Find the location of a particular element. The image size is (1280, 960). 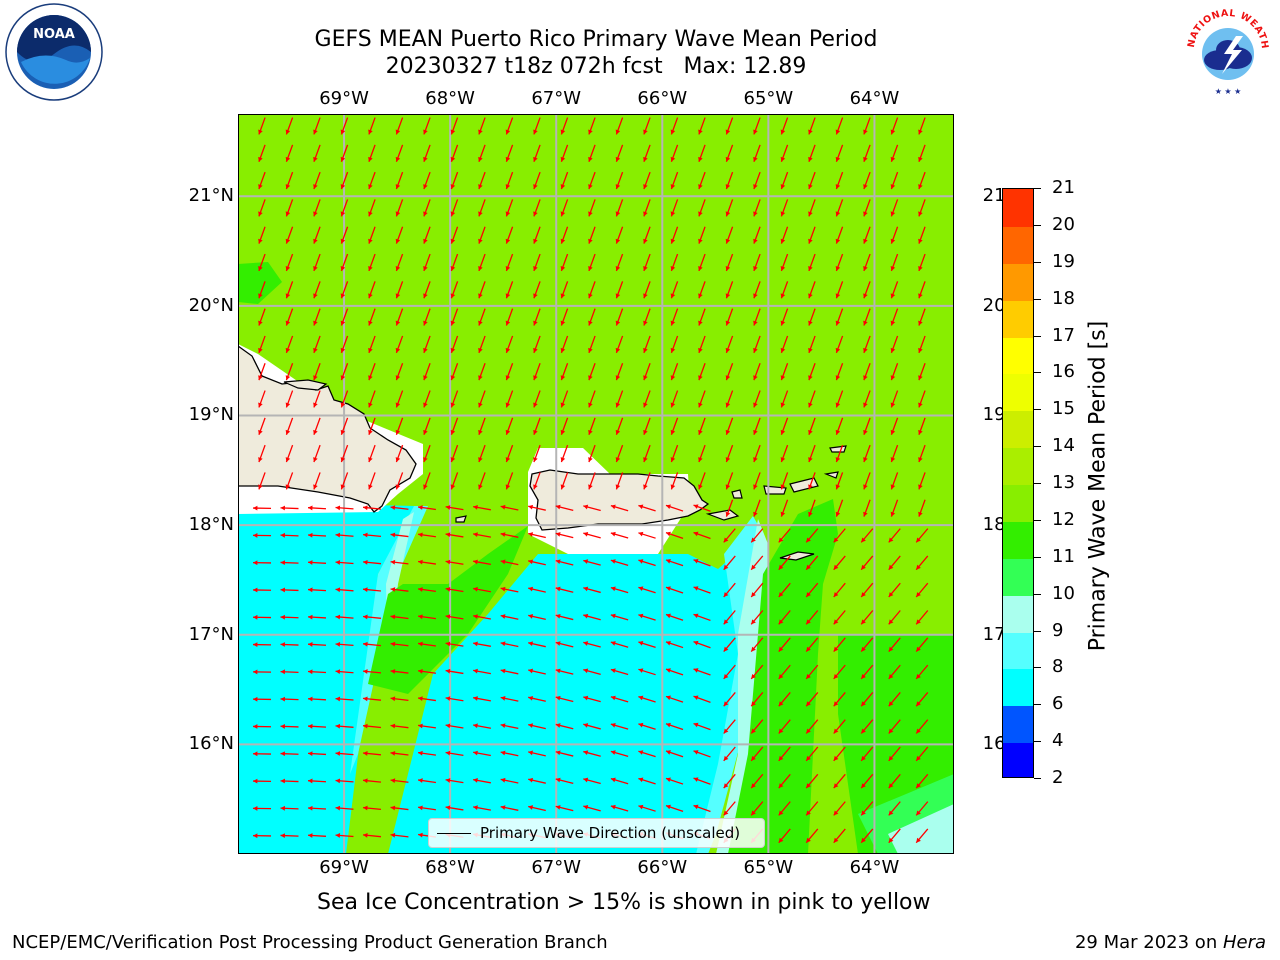

nws-logo: NATIONAL WEATHER SERVICE ★ ★ ★ is located at coordinates (1226, 49).